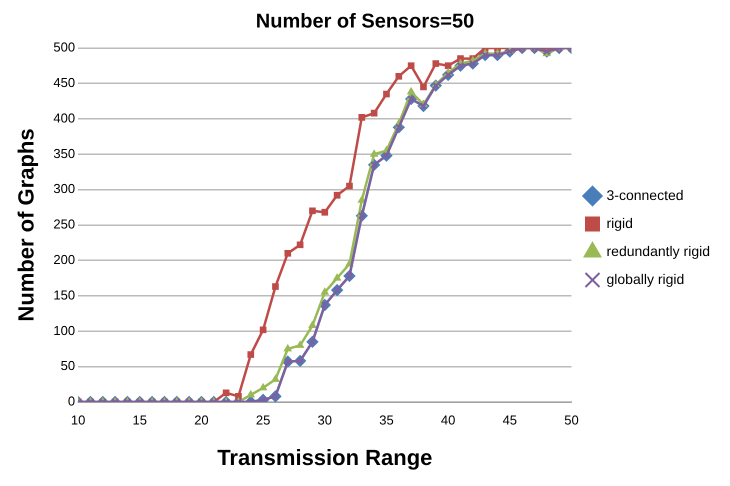  Describe the element at coordinates (64, 118) in the screenshot. I see `y-tick-label: 400` at that location.